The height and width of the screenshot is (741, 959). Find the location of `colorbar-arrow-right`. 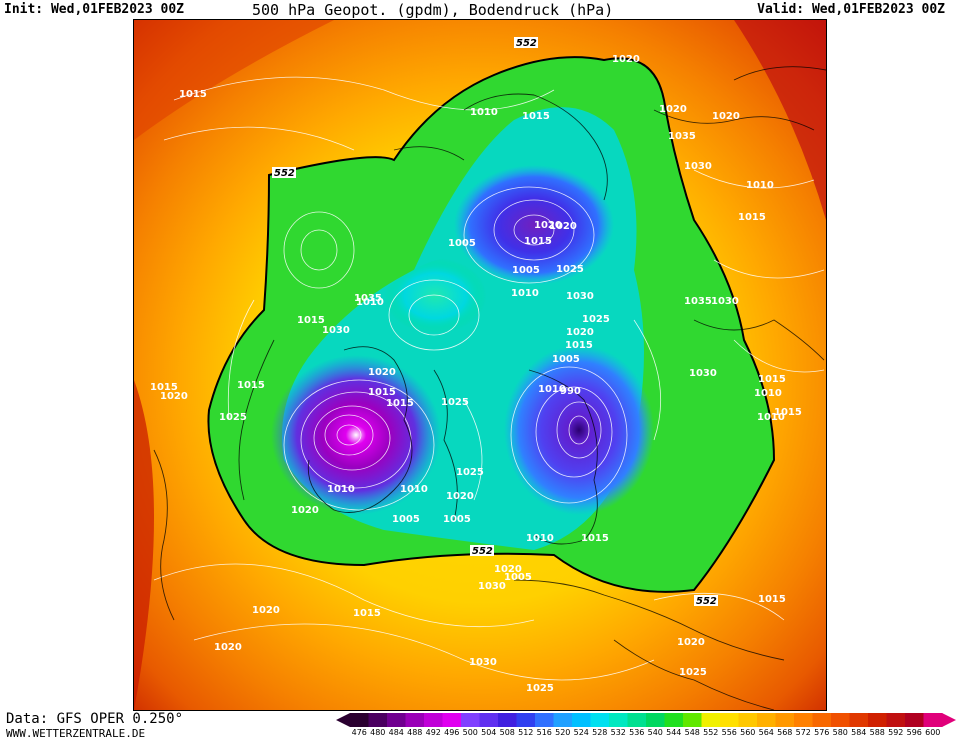

colorbar-arrow-right is located at coordinates (949, 720).